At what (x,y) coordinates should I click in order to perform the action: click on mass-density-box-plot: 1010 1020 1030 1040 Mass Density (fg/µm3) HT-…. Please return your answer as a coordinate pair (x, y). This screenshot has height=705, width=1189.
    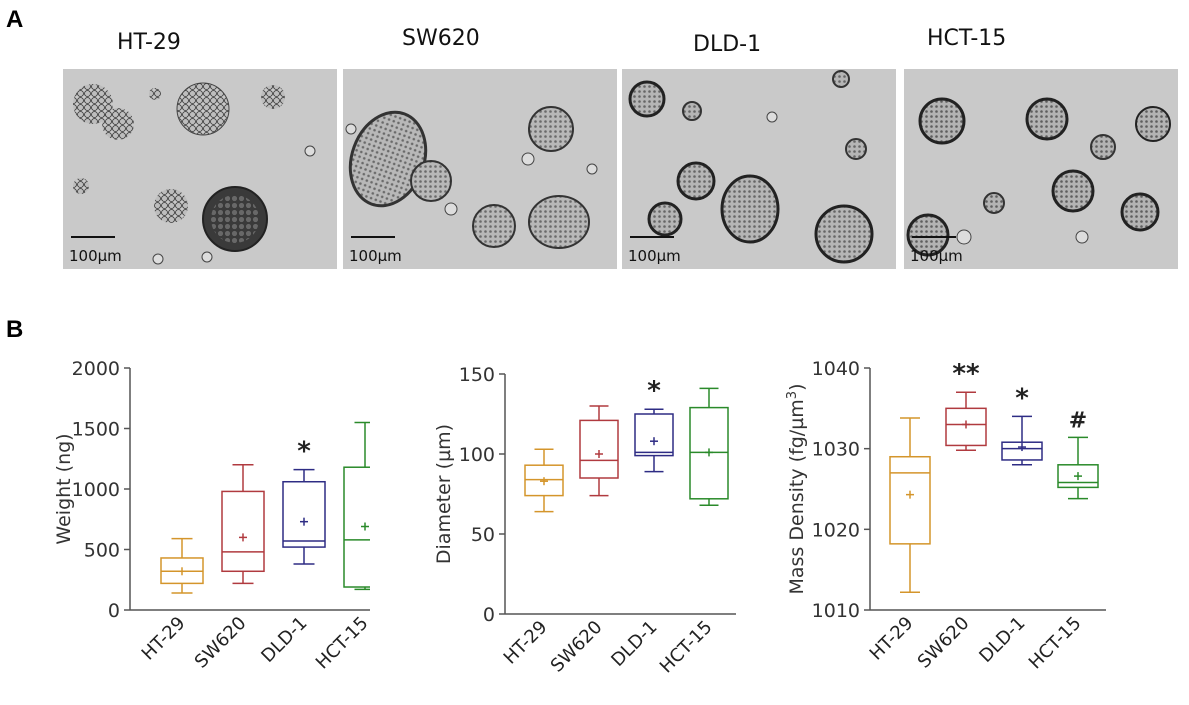
    Looking at the image, I should click on (945, 522).